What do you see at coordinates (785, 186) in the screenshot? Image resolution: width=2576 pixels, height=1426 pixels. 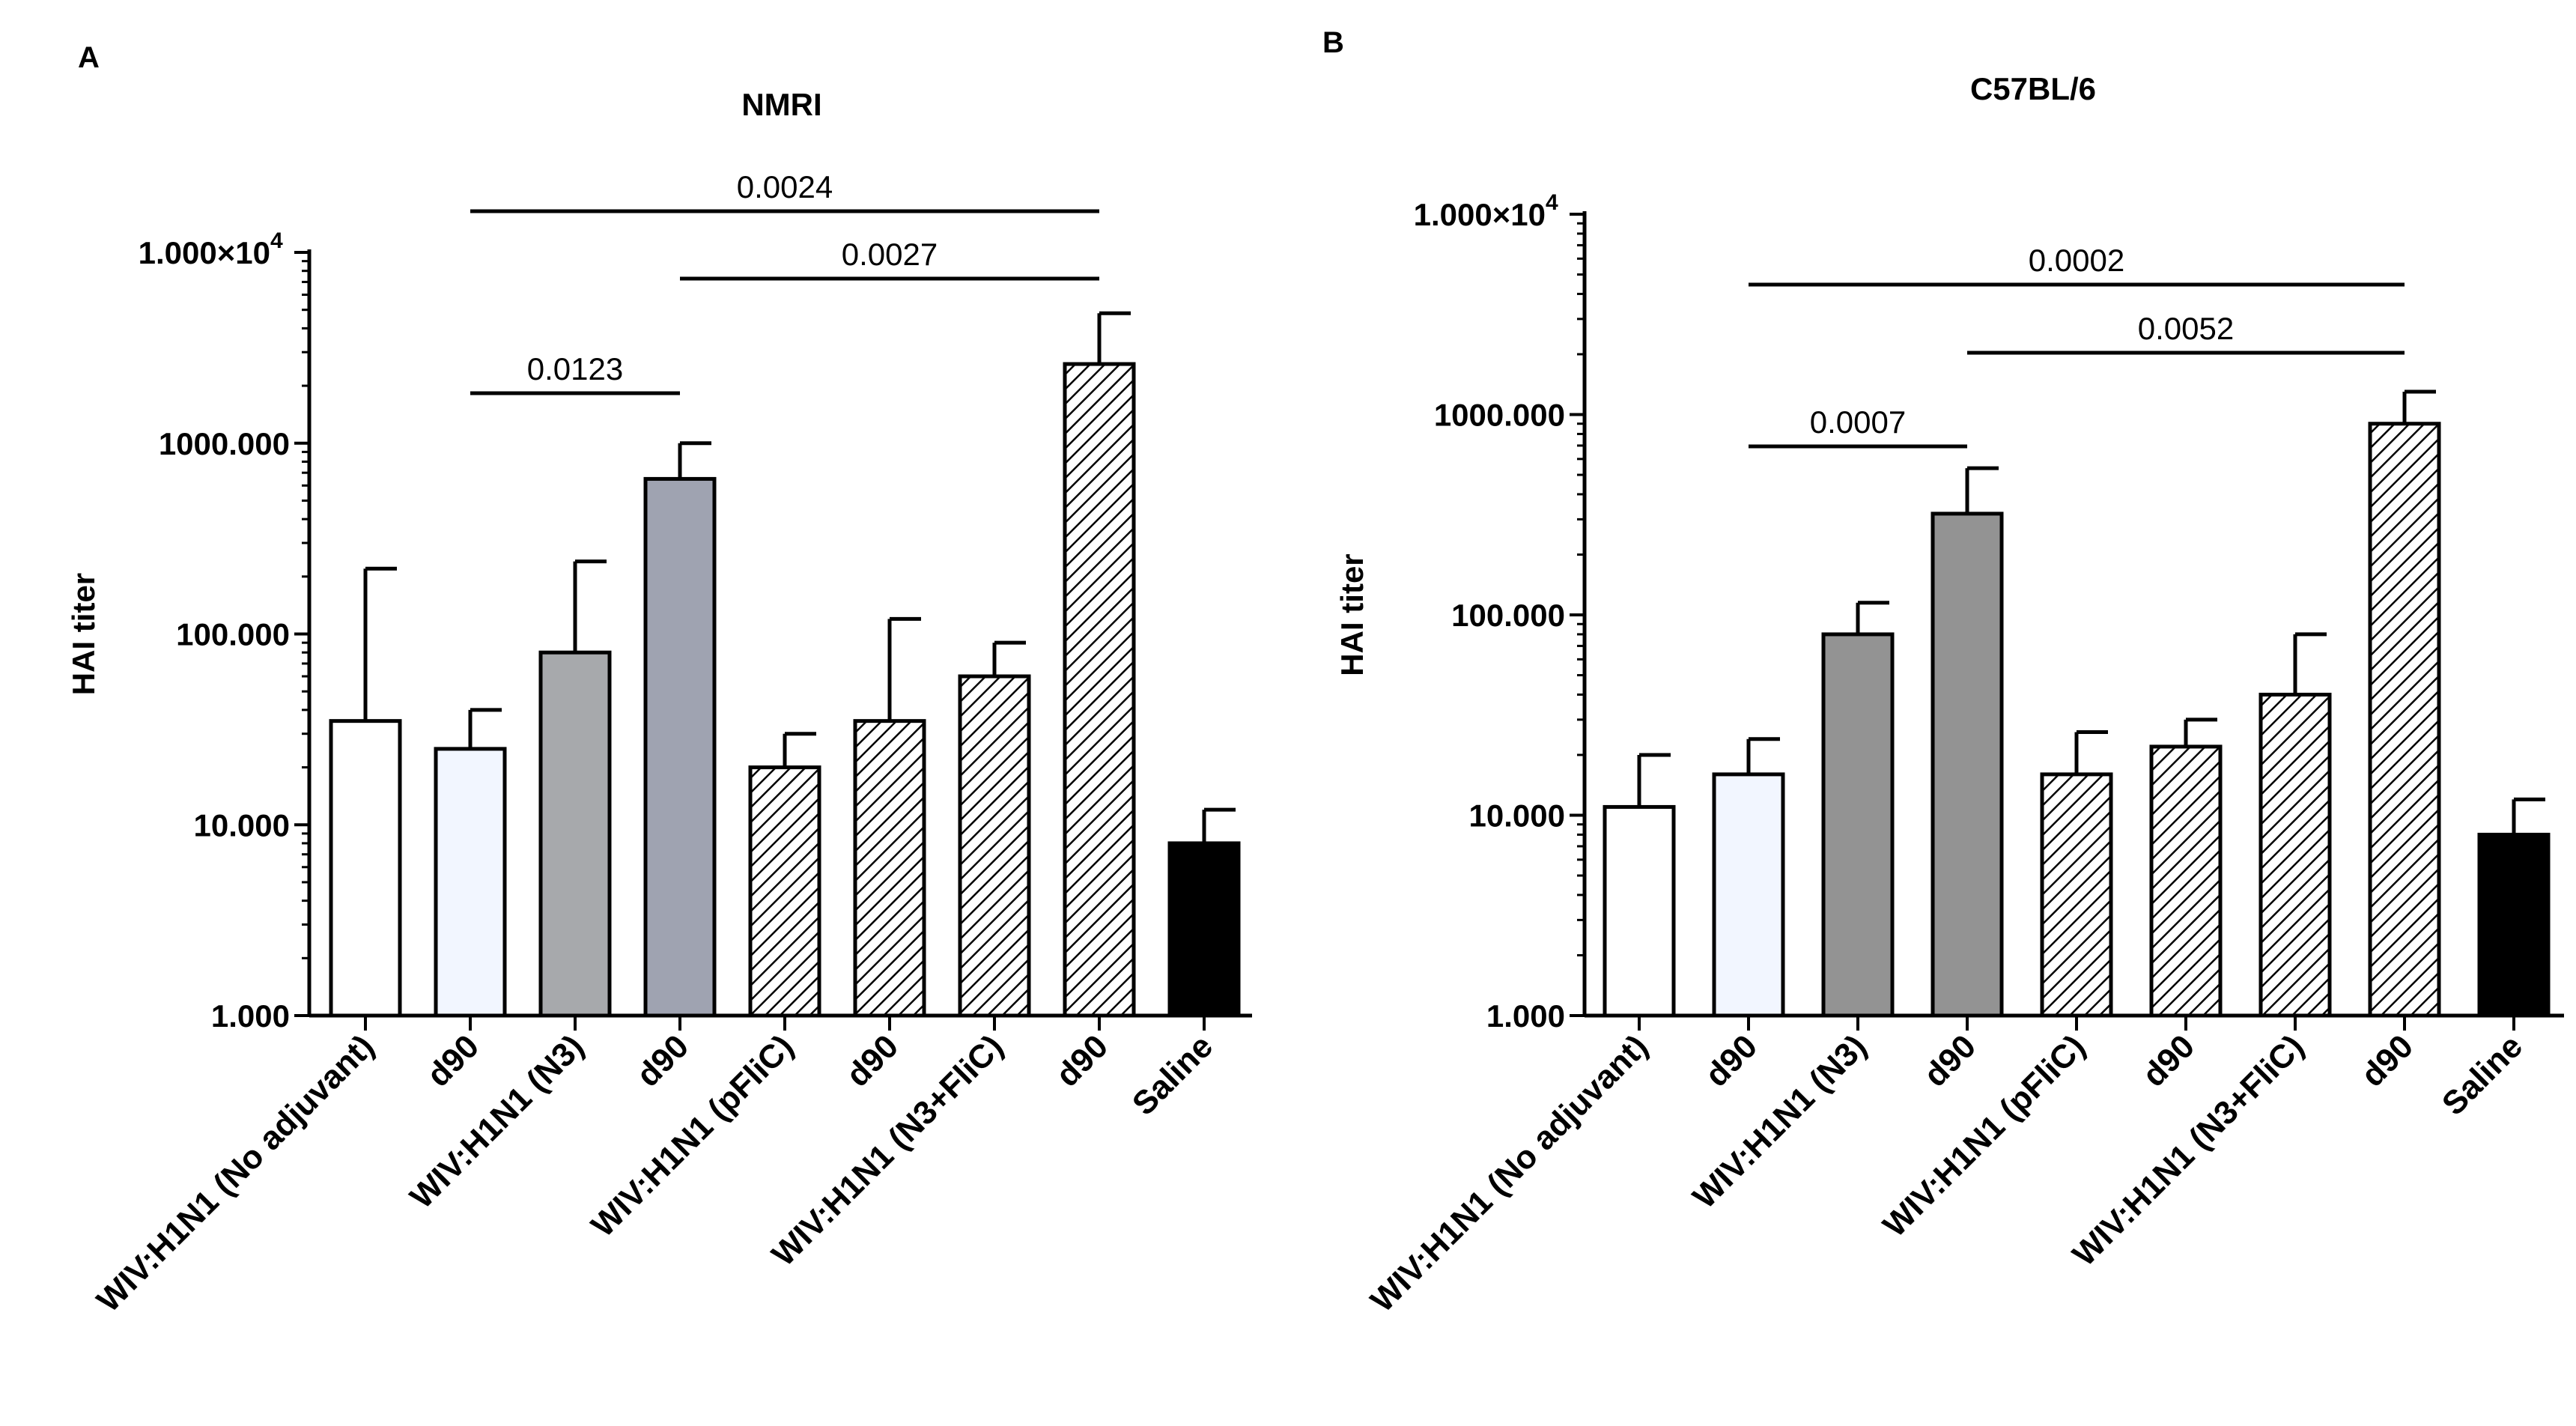 I see `p-value-label: 0.0024` at bounding box center [785, 186].